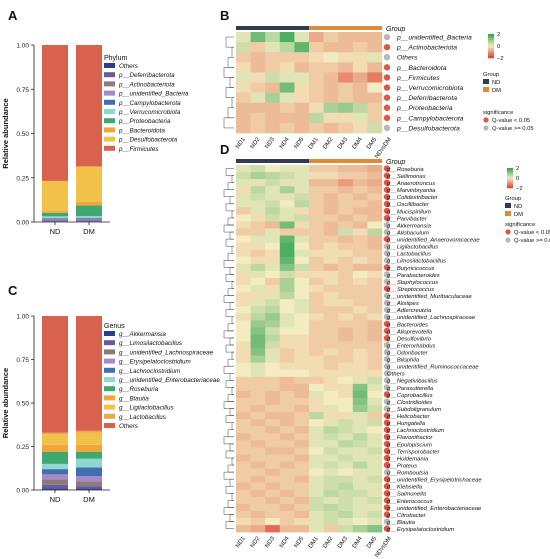 The image size is (550, 559). What do you see at coordinates (433, 368) in the screenshot?
I see `row-label: g__unidentified_Ruminococcaceae` at bounding box center [433, 368].